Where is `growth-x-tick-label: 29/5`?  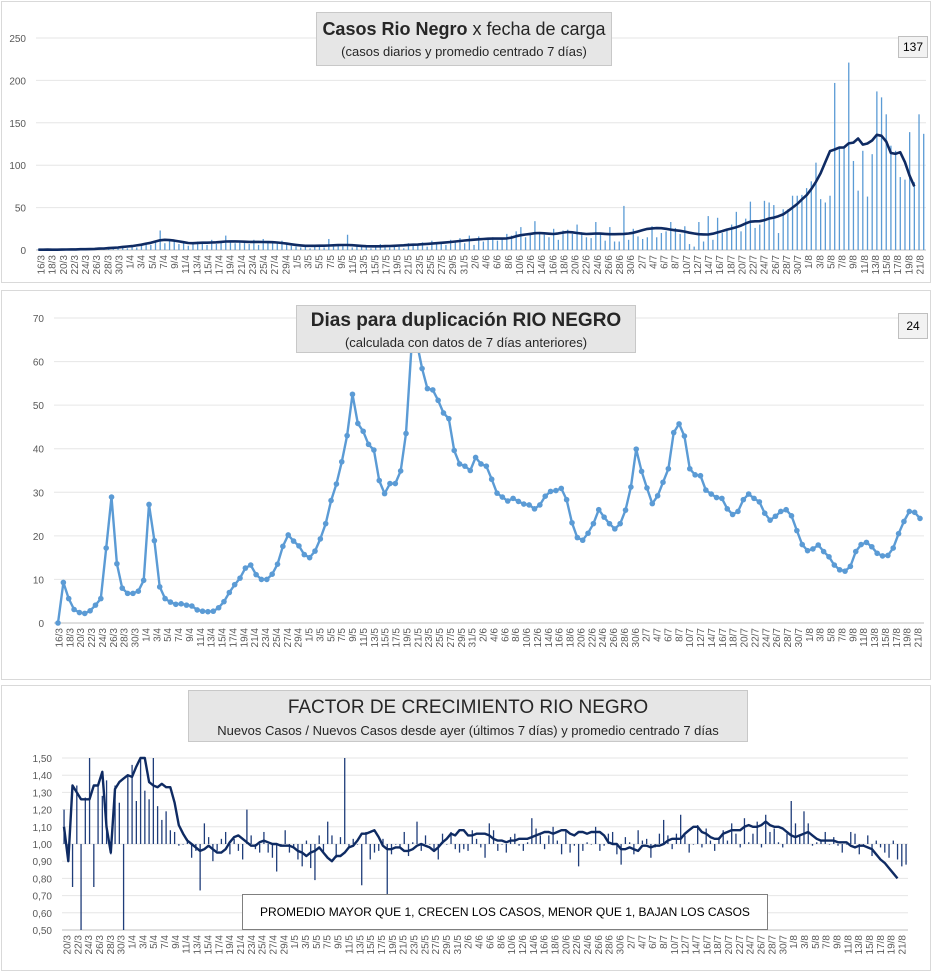
growth-x-tick-label: 29/5 is located at coordinates (447, 945).